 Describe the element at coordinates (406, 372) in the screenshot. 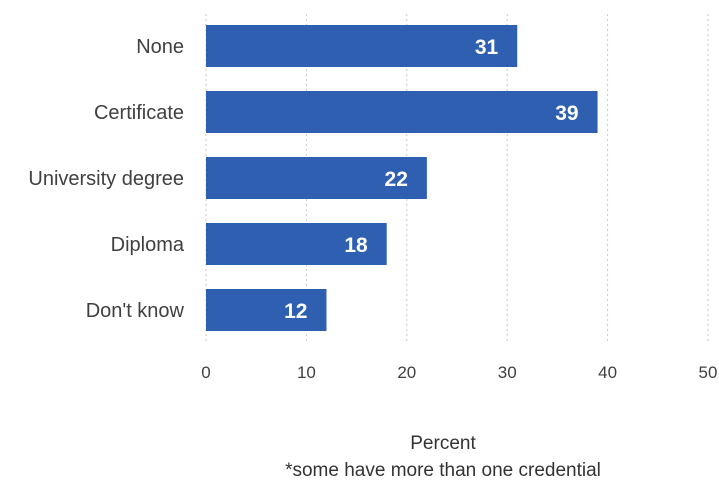

I see `x-tick-label: 20` at that location.